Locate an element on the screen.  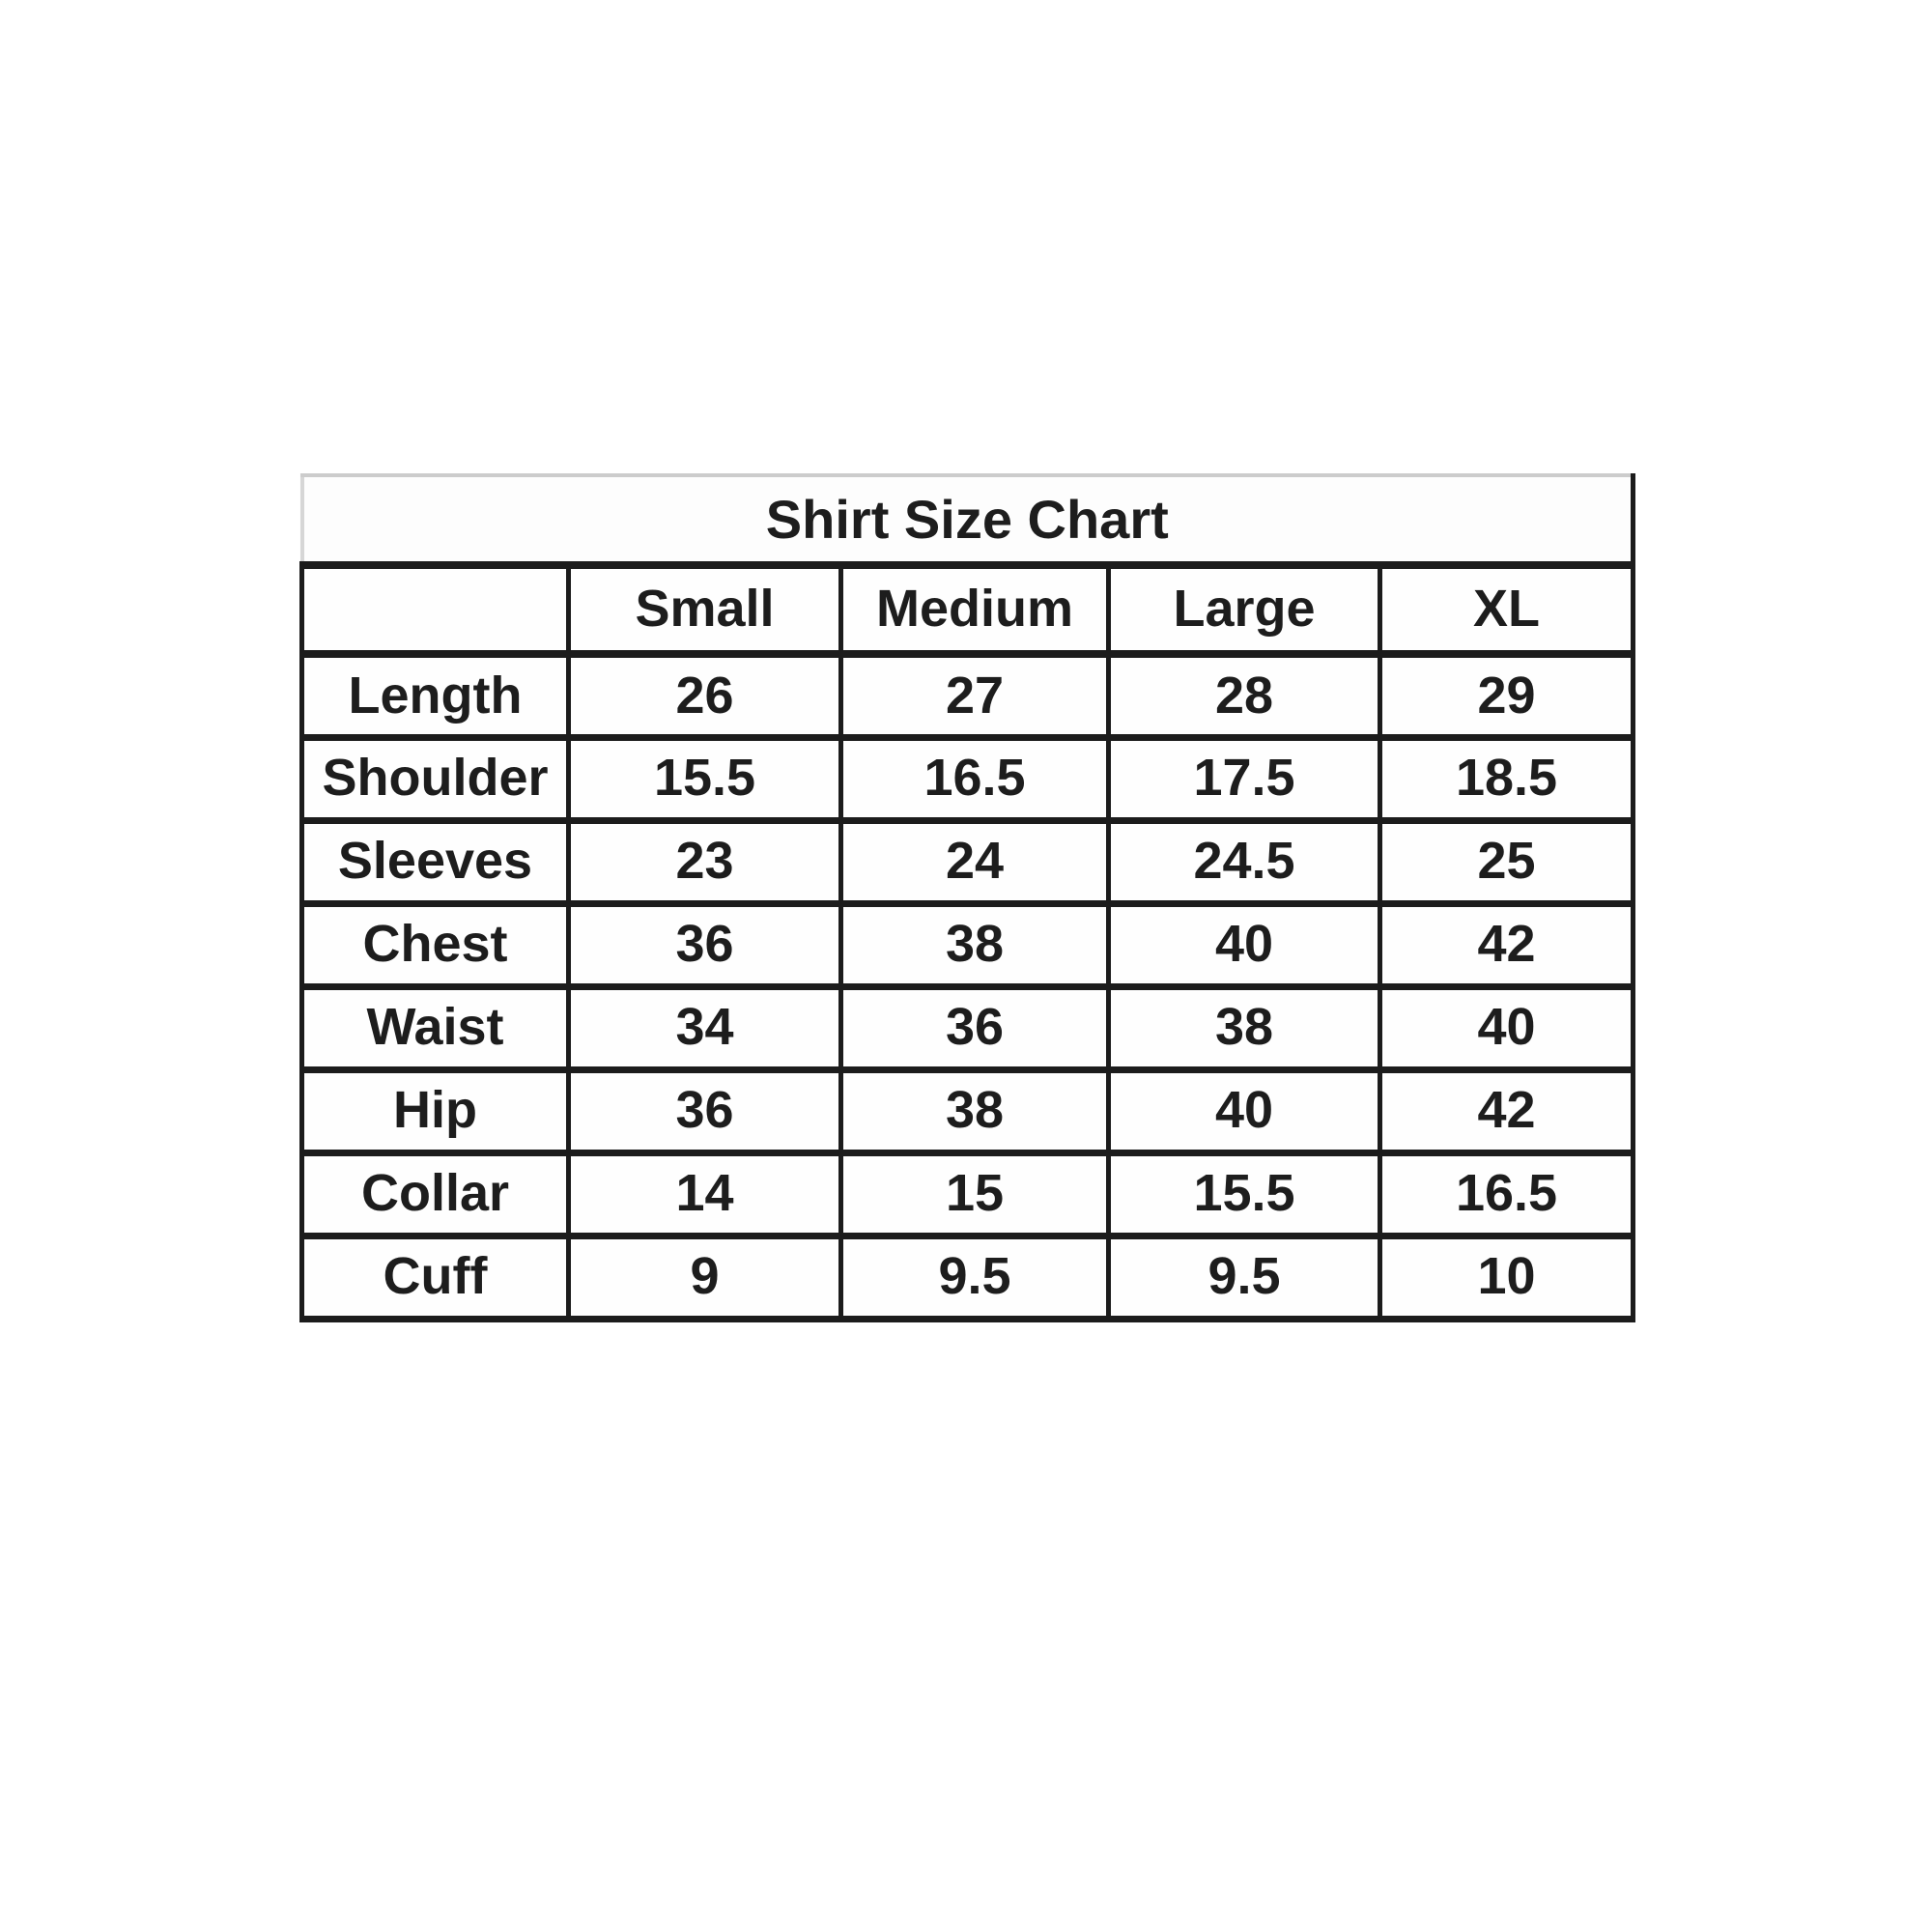
table-row-sleeves: Sleeves 23 24 24.5 25 is located at coordinates (967, 861).